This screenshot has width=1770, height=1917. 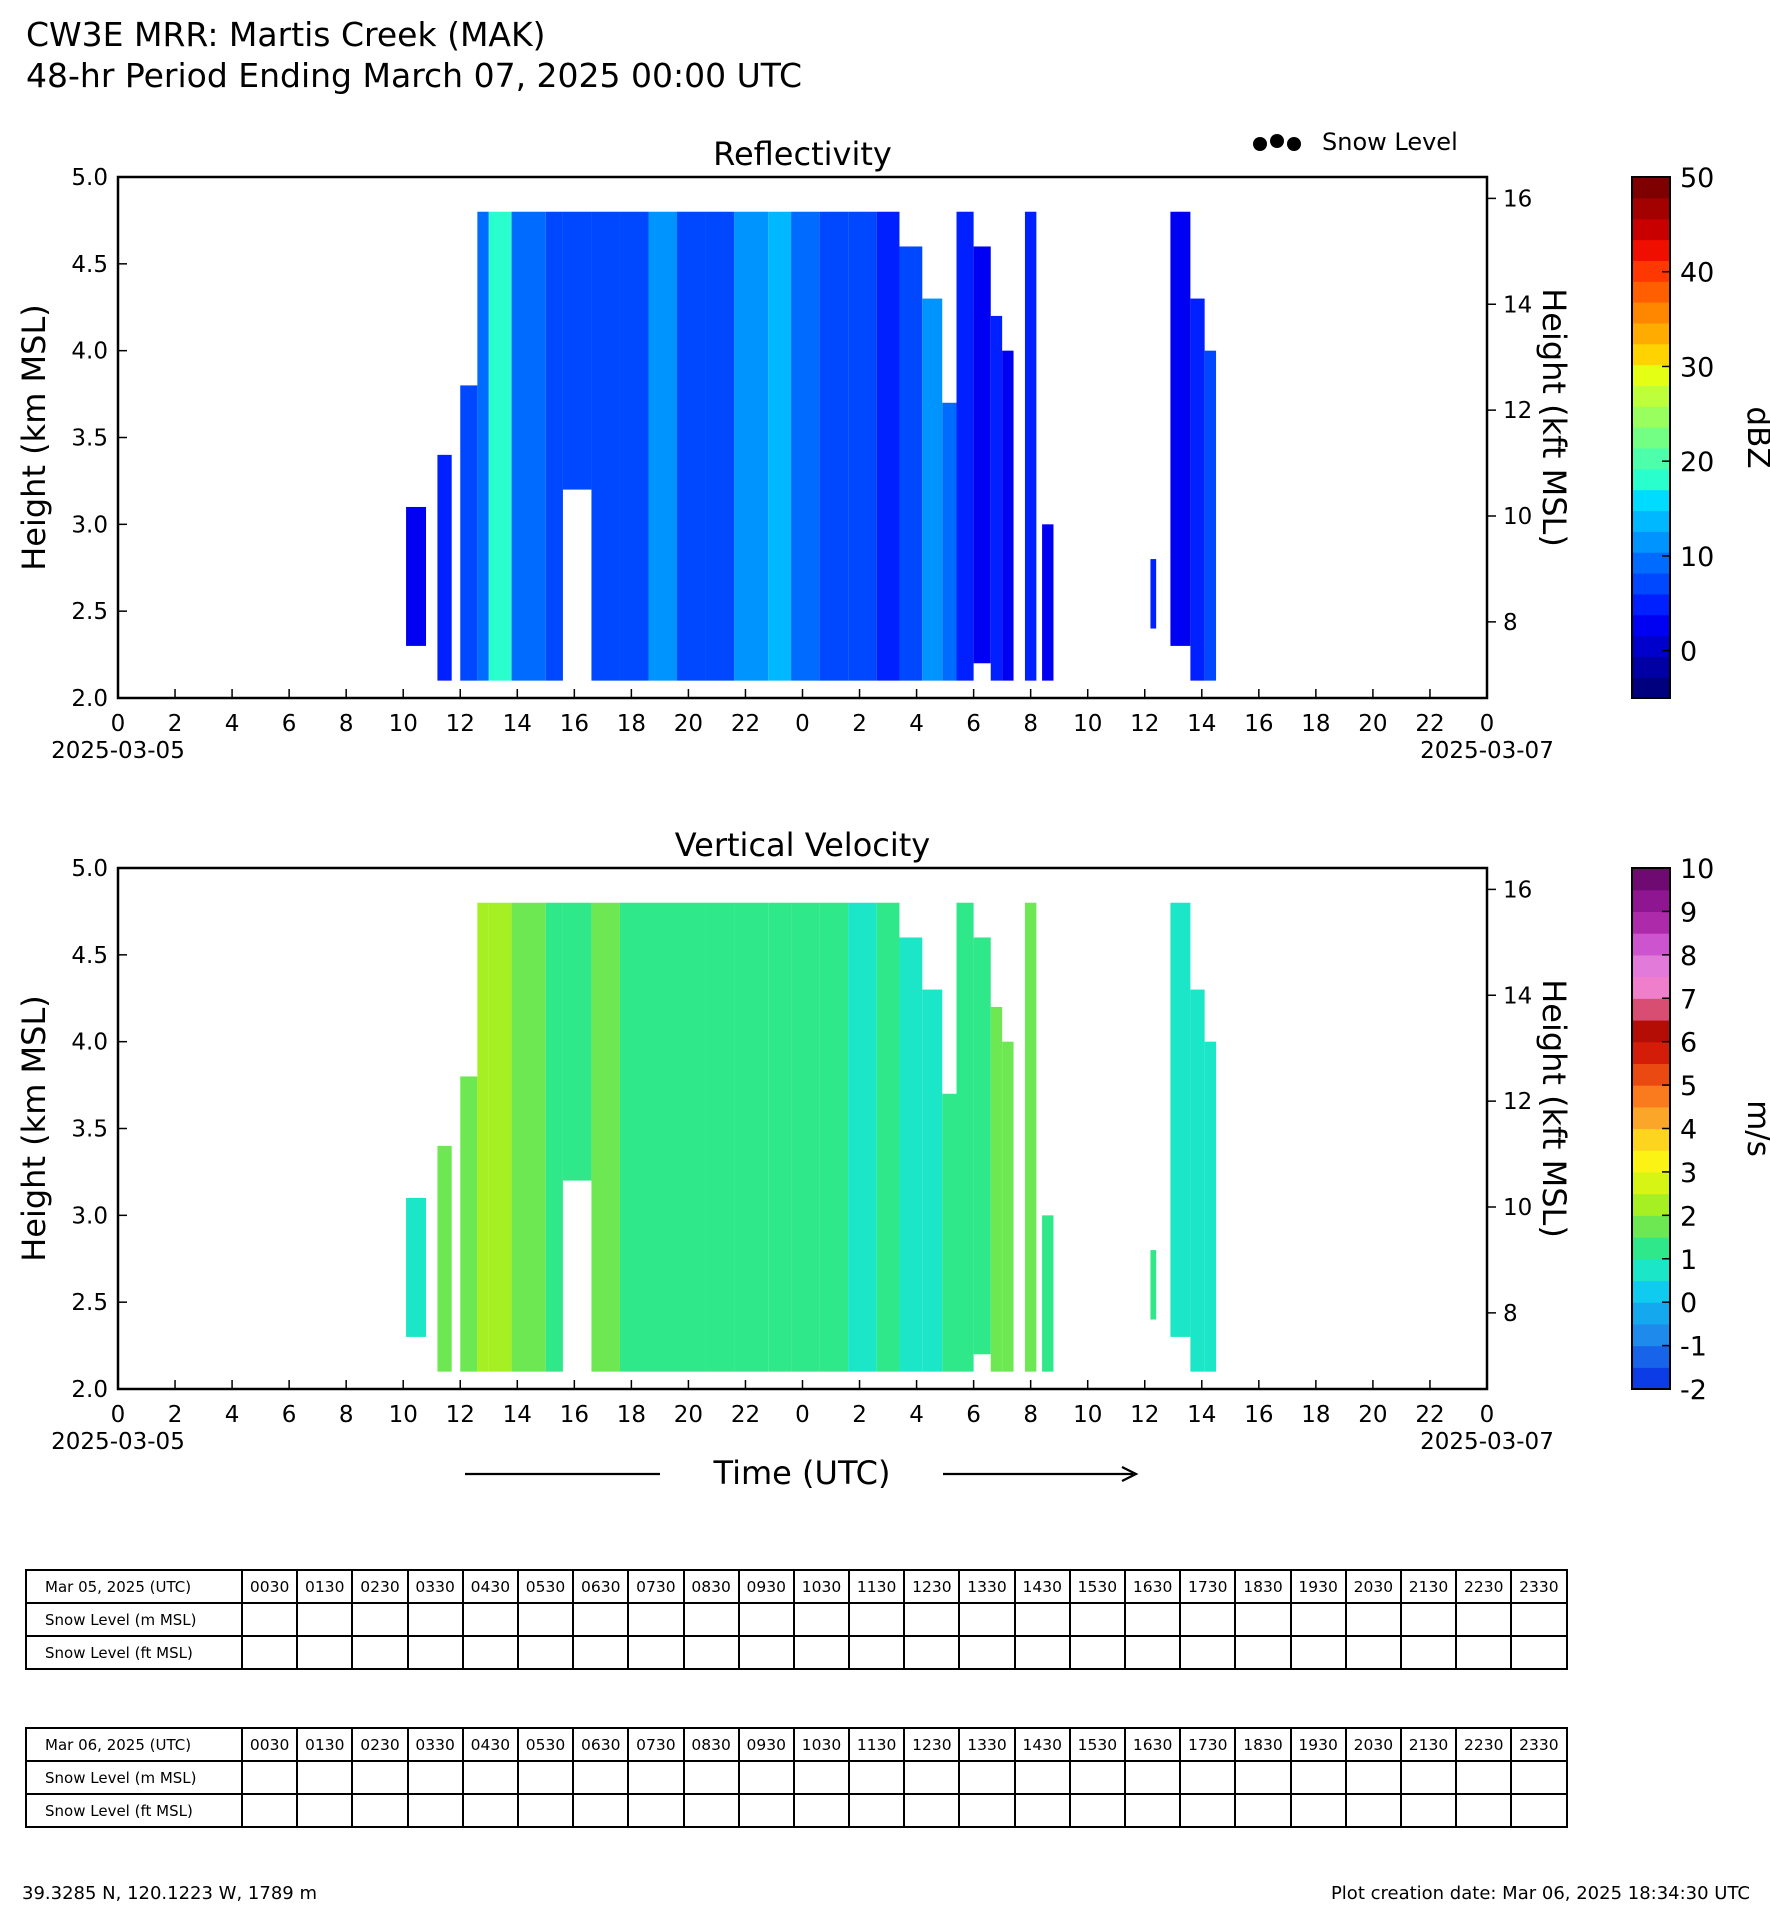 What do you see at coordinates (1697, 557) in the screenshot?
I see `reflectivity-colorbar-tick-label: 10` at bounding box center [1697, 557].